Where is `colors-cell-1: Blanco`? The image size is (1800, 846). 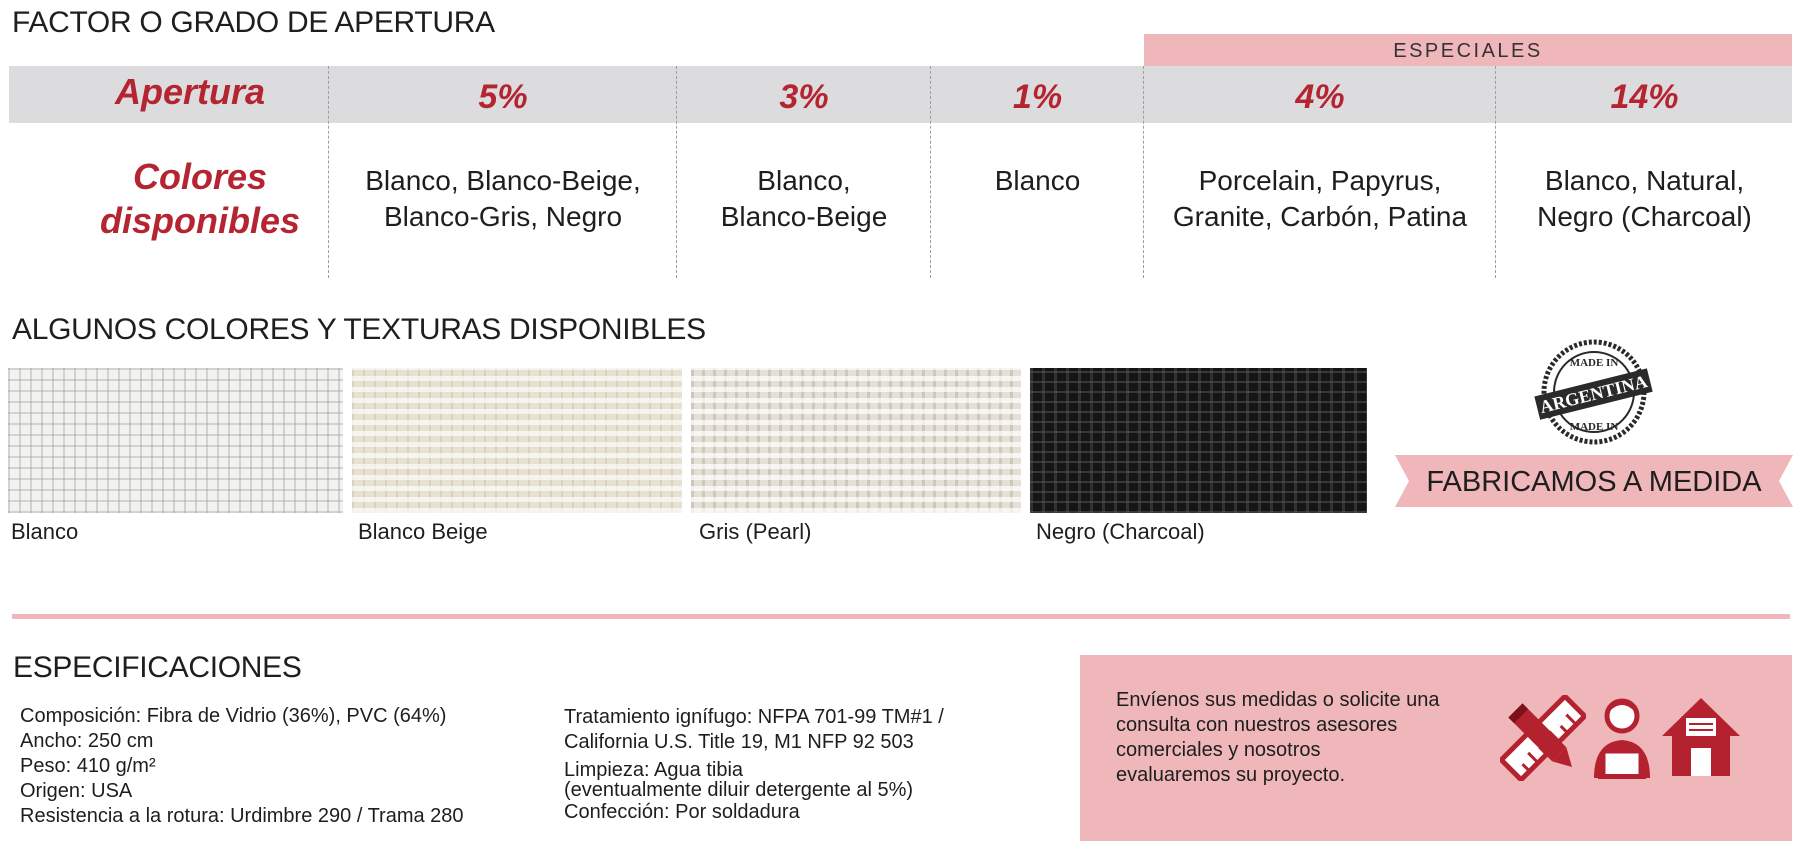
colors-cell-1: Blanco is located at coordinates (1037, 181).